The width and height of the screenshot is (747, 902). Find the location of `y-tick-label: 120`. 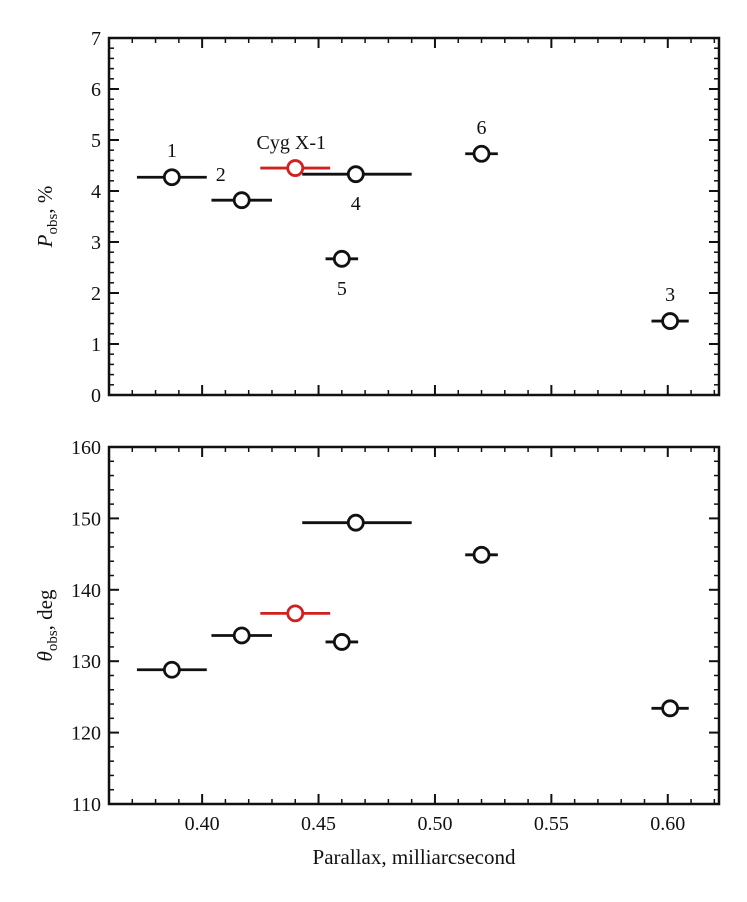

y-tick-label: 120 is located at coordinates (86, 734).